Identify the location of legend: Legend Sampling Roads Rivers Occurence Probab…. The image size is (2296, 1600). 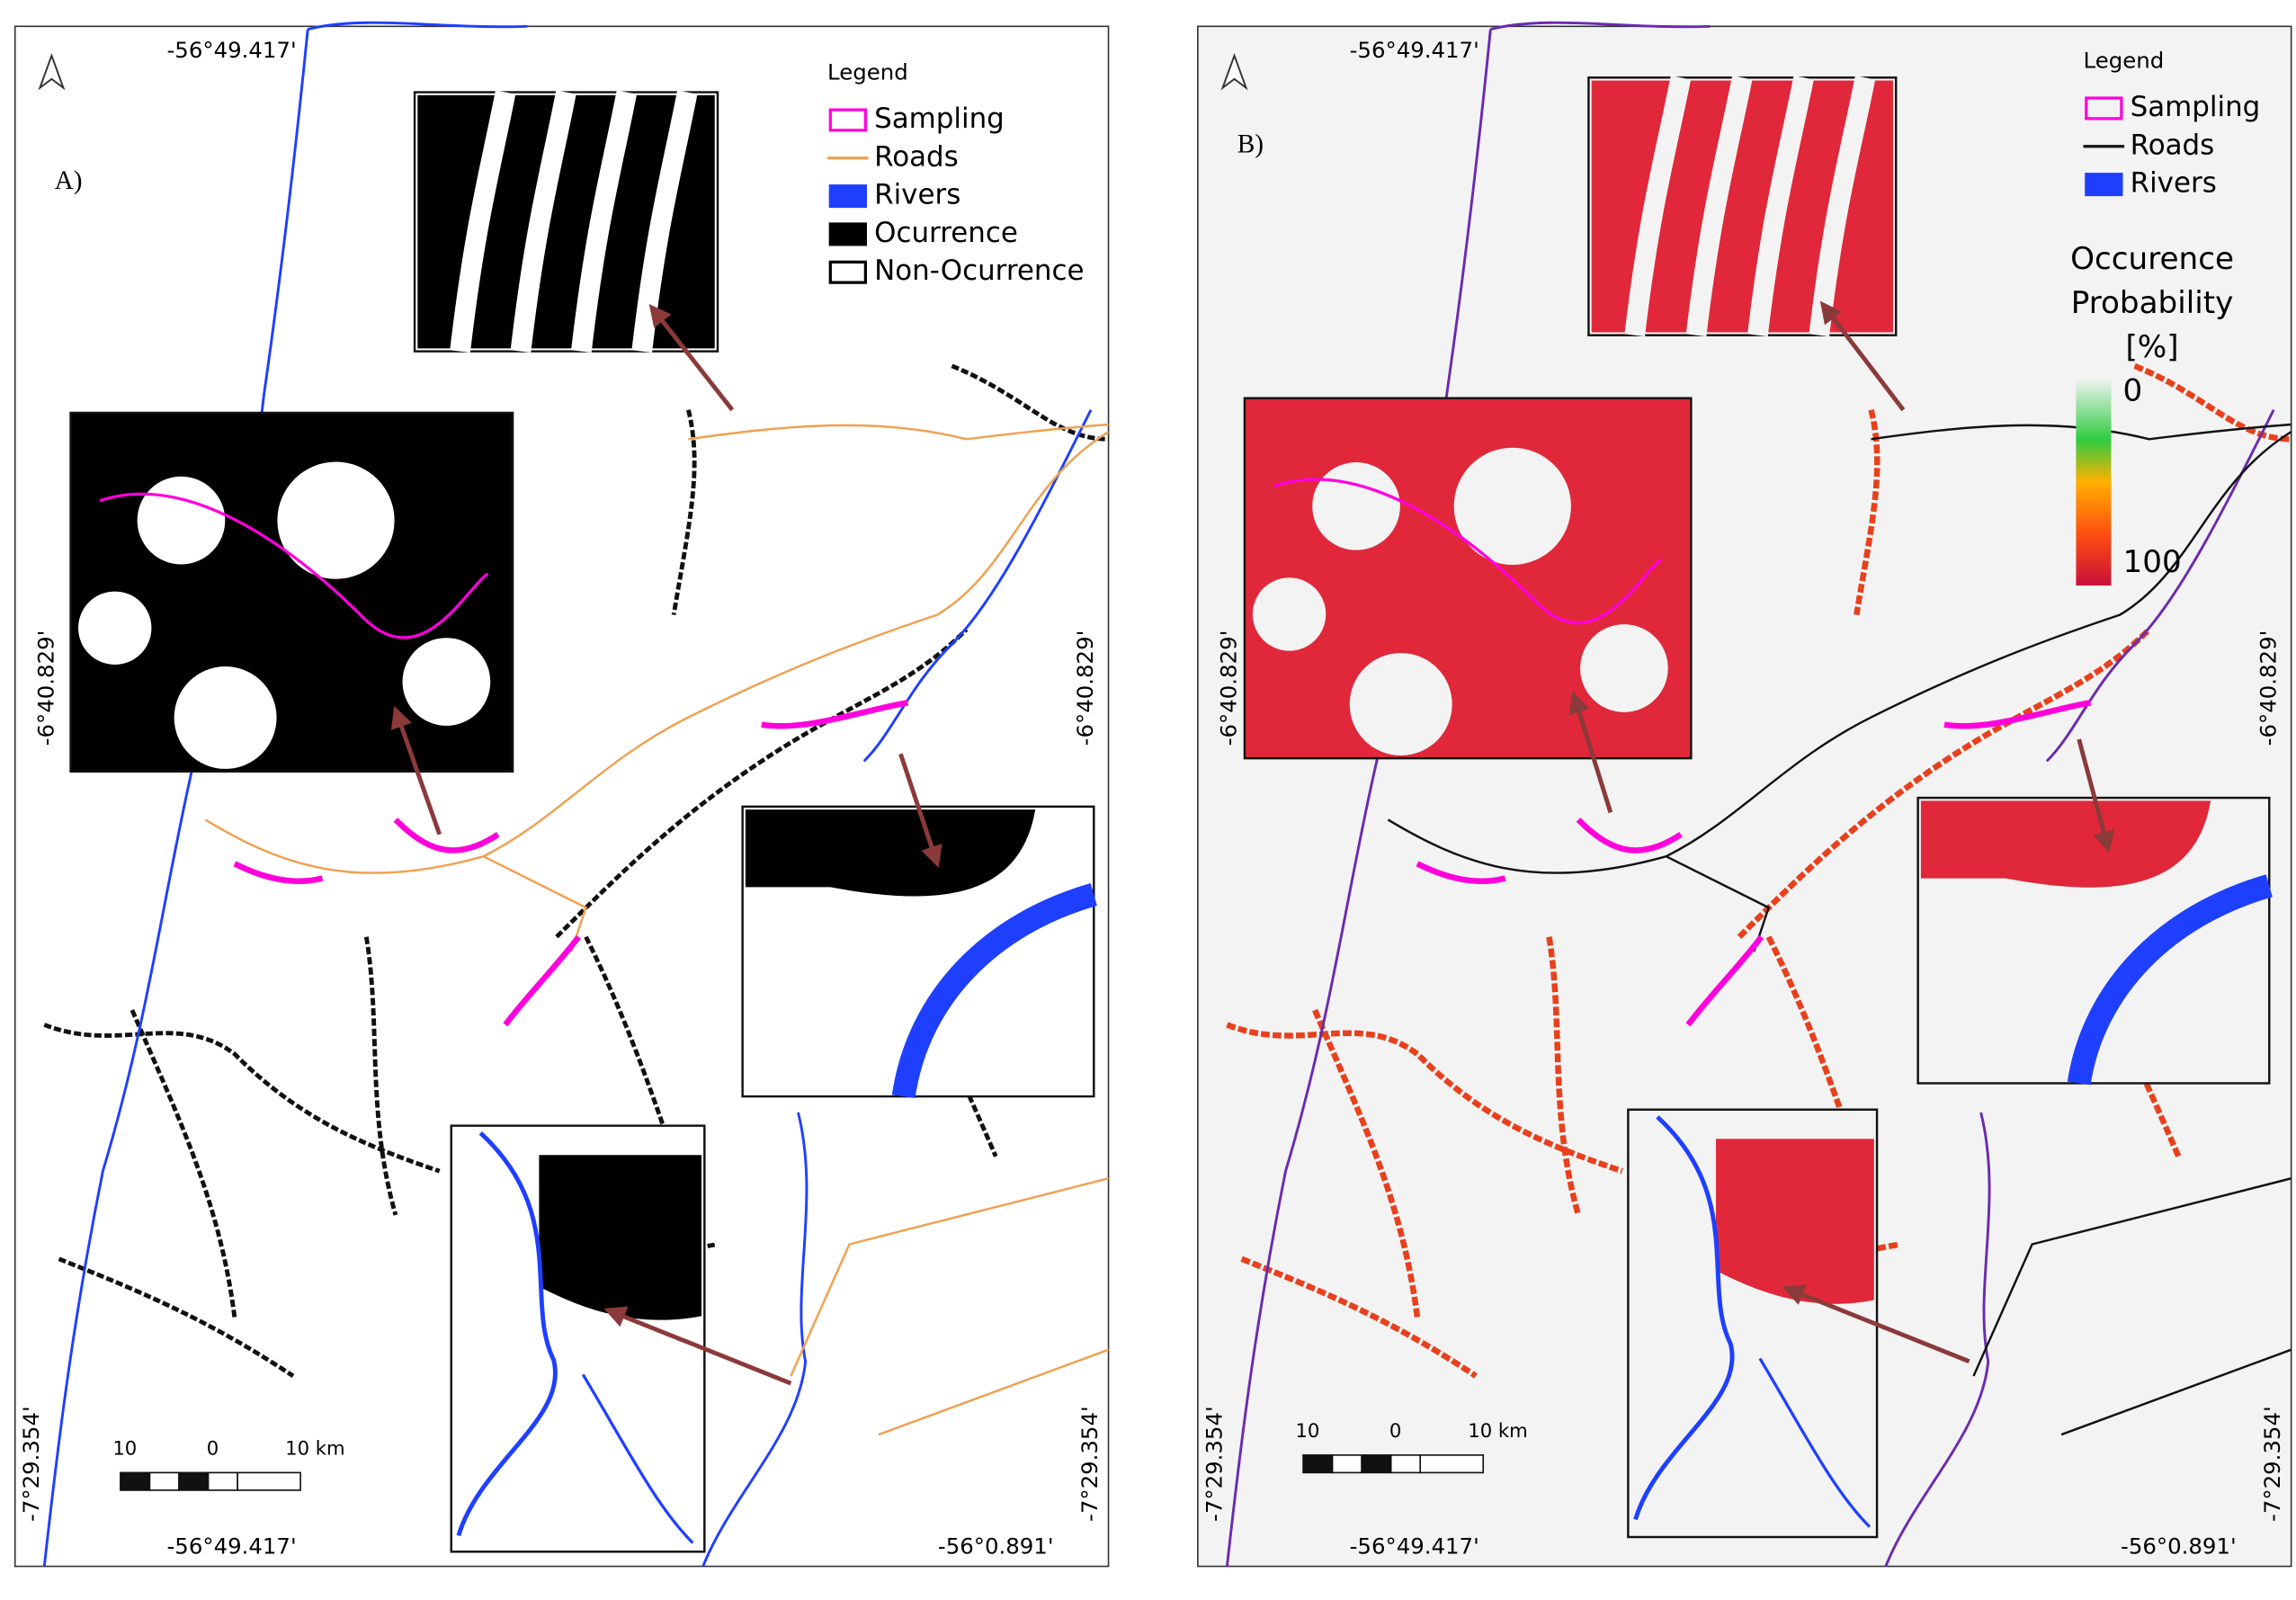
(2175, 312).